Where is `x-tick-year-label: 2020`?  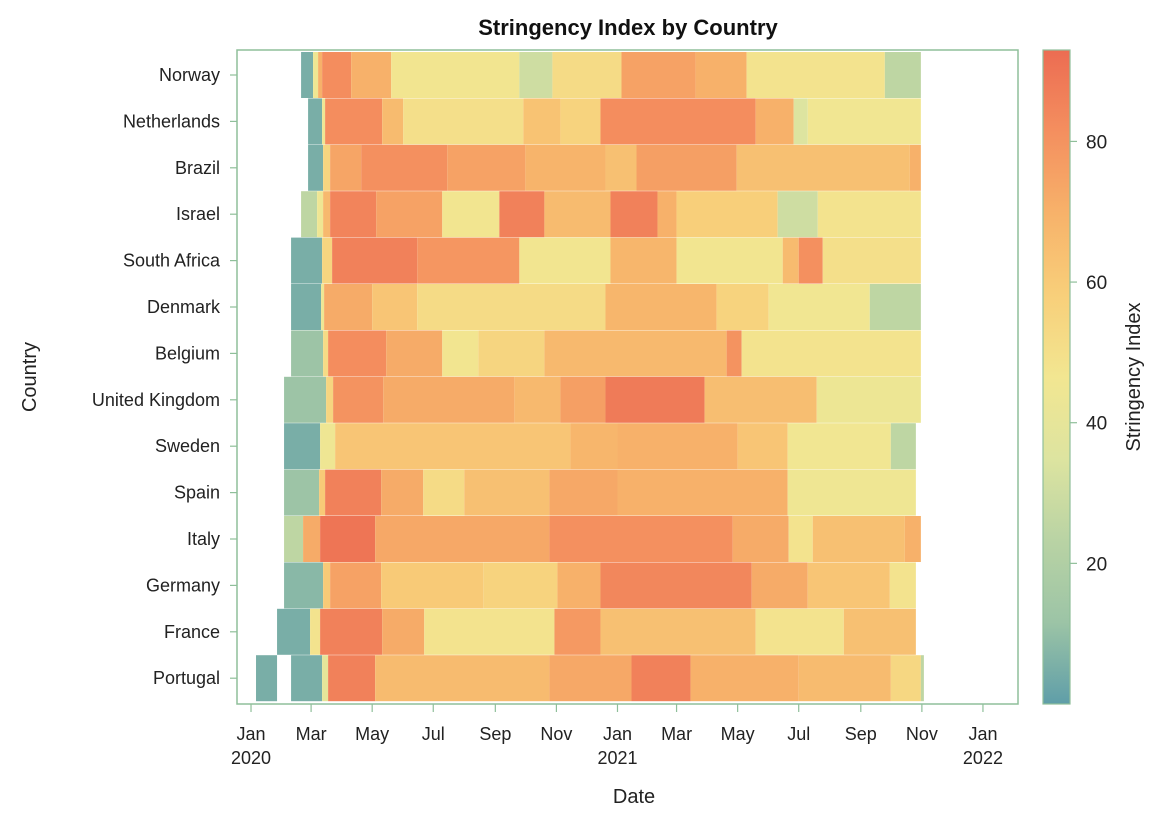
x-tick-year-label: 2020 is located at coordinates (251, 758).